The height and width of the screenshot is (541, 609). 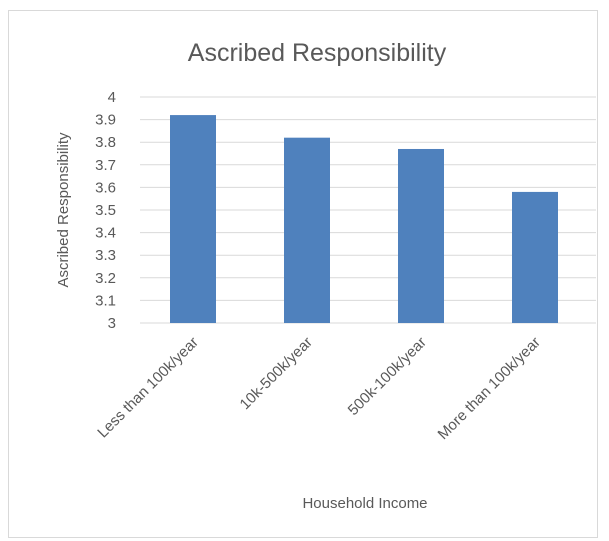 I want to click on y-tick-label: 3.5, so click(x=105, y=210).